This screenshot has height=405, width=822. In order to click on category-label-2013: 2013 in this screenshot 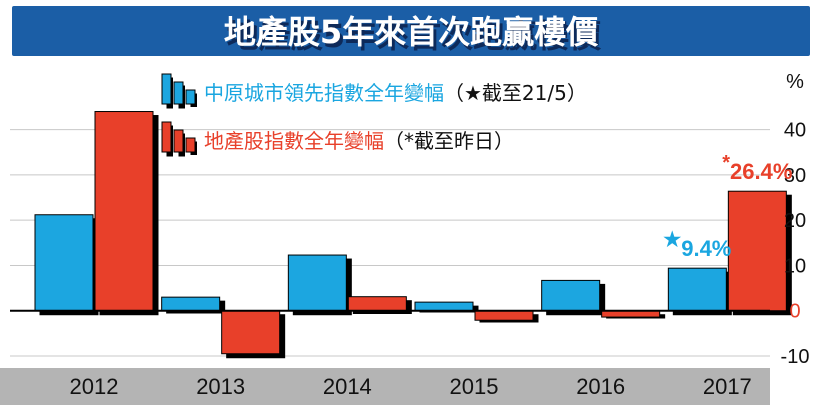, I will do `click(220, 386)`.